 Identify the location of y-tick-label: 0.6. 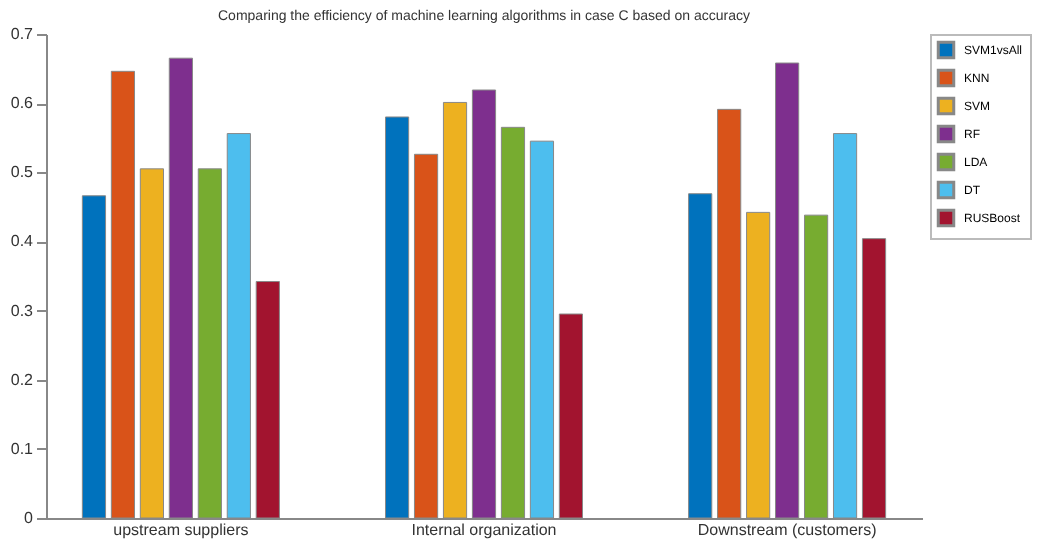
(22, 103).